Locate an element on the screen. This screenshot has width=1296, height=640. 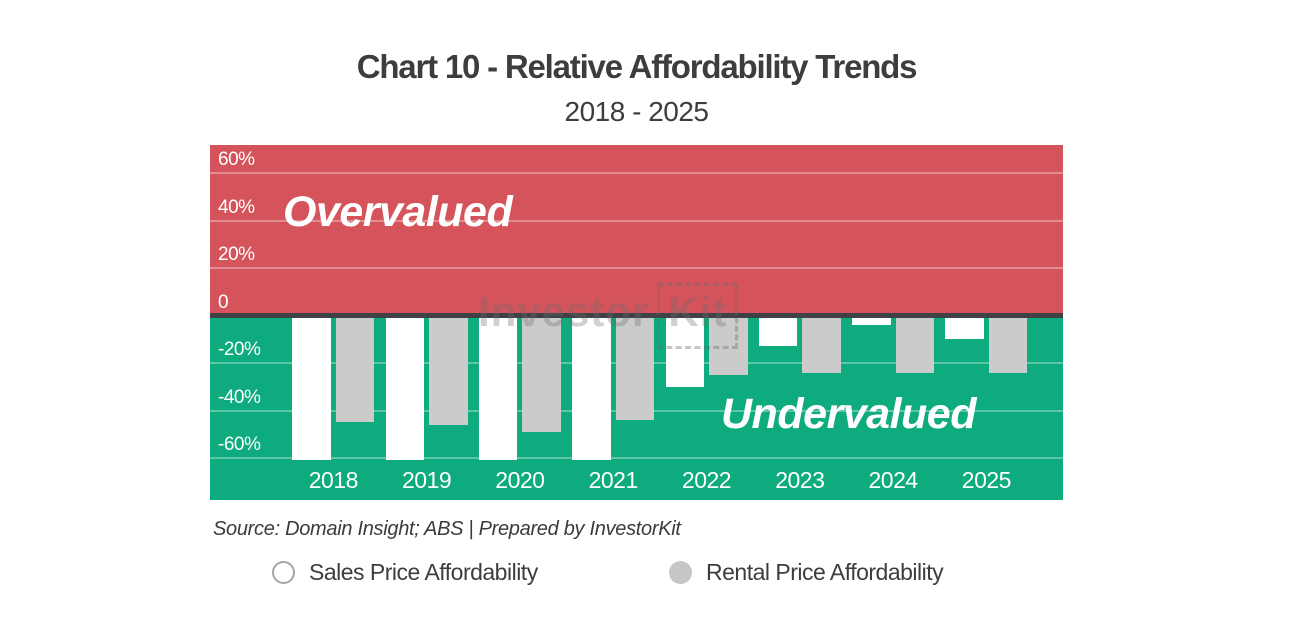
sales-bar-2018 is located at coordinates (311, 387).